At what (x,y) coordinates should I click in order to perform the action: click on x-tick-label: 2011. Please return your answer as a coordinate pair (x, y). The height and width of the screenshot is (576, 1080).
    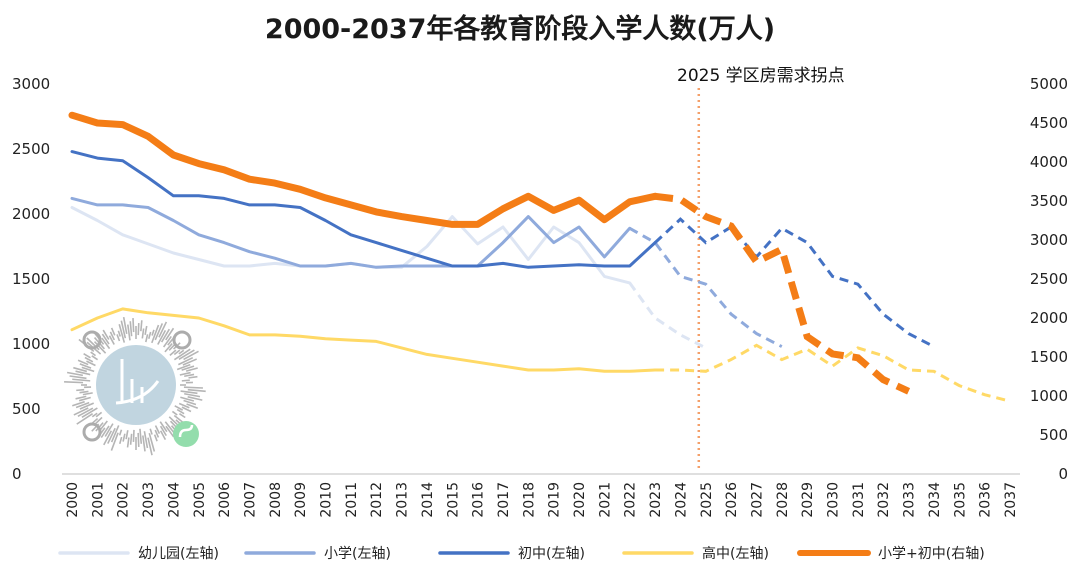
    Looking at the image, I should click on (352, 500).